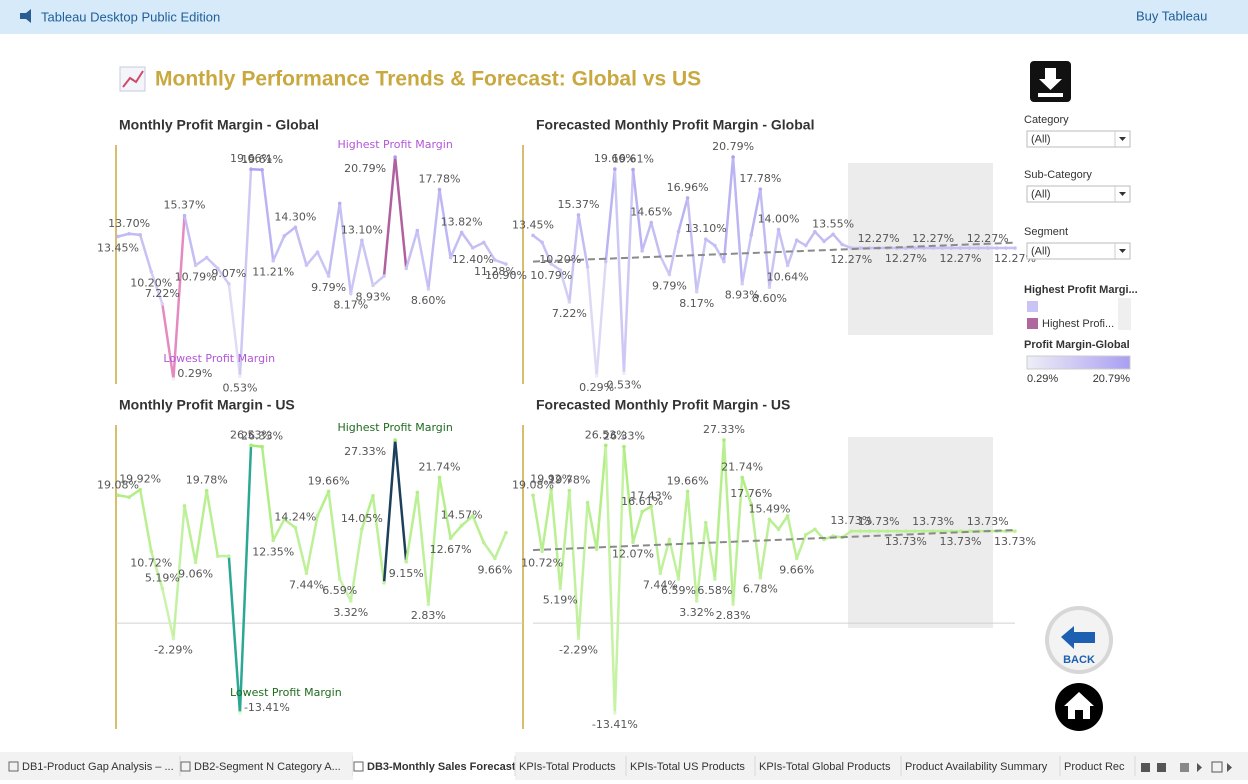 The height and width of the screenshot is (784, 1248). I want to click on value-label: 19.66%, so click(329, 480).